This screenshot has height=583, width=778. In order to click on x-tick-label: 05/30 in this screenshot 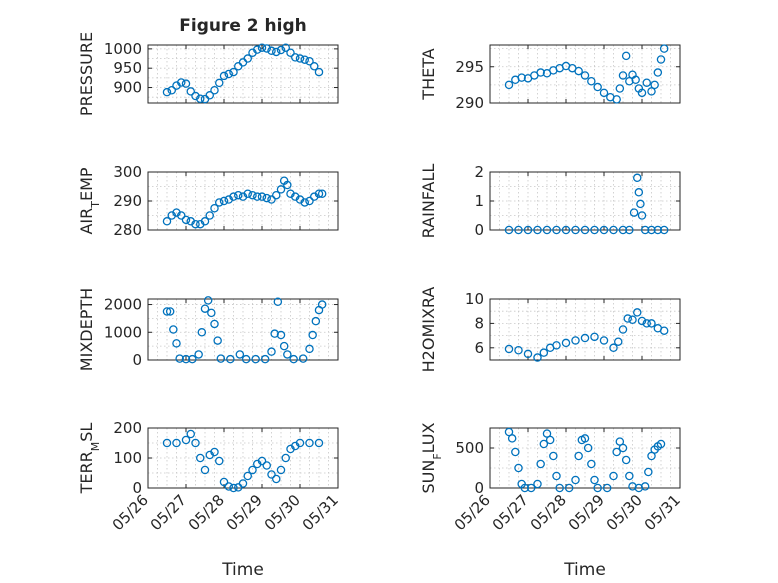, I will do `click(624, 512)`.